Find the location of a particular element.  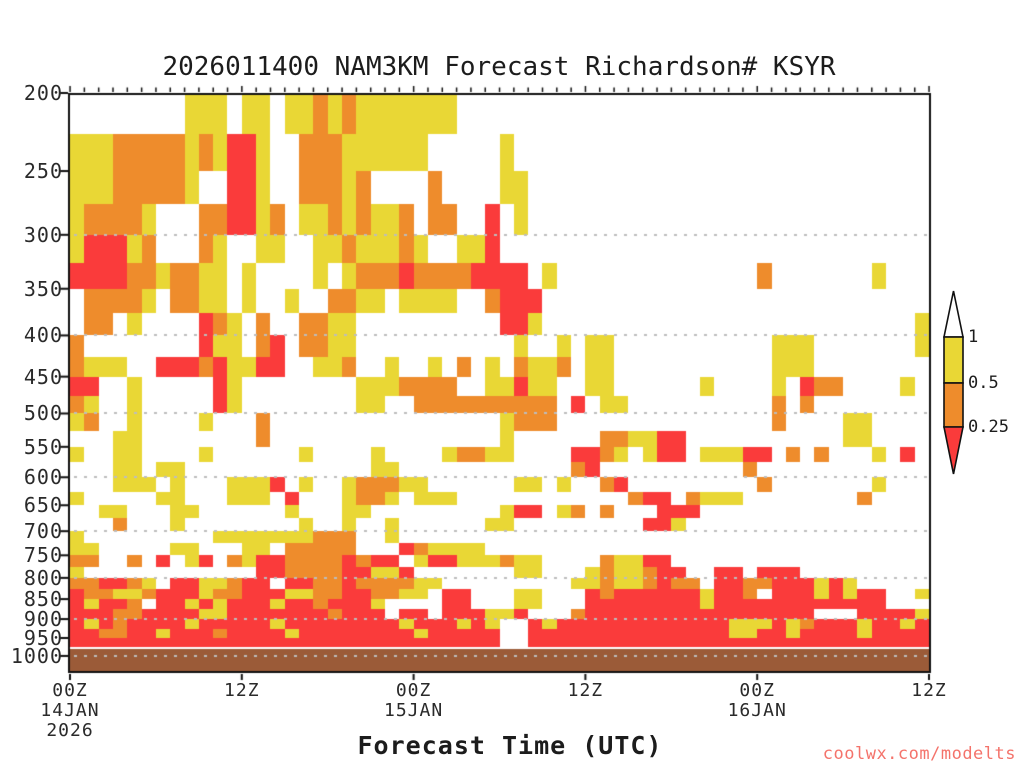

watermark-text: coolwx.com/modelts is located at coordinates (919, 754).